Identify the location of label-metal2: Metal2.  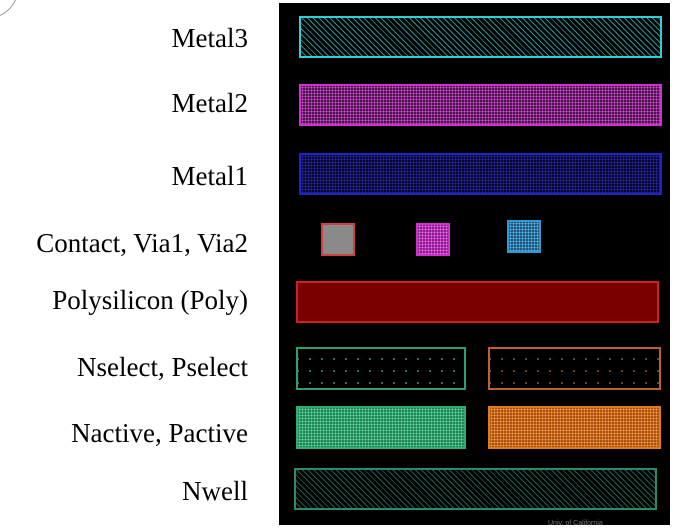
(209, 103).